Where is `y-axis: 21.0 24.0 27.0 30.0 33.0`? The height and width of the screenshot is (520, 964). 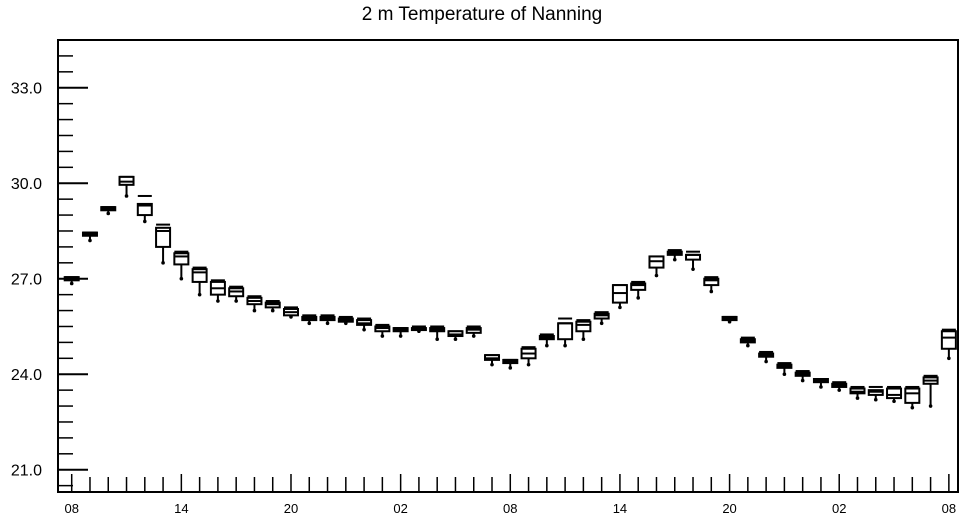 y-axis: 21.0 24.0 27.0 30.0 33.0 is located at coordinates (49, 263).